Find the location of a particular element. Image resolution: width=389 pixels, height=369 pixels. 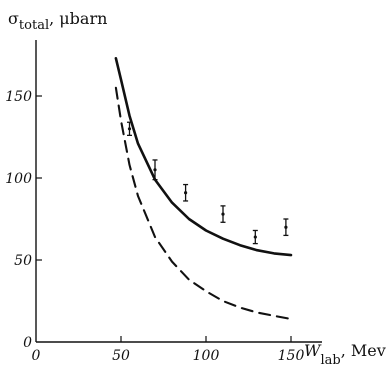

y-axis-unit: , μbarn is located at coordinates (78, 18).